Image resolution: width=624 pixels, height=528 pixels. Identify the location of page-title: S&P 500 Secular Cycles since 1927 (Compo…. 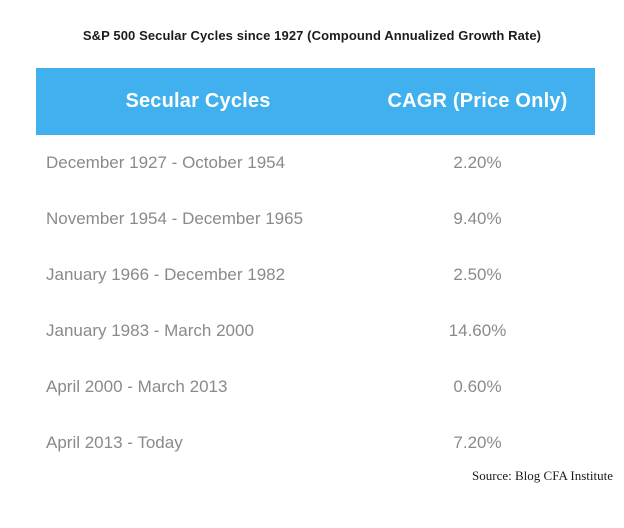
(312, 35).